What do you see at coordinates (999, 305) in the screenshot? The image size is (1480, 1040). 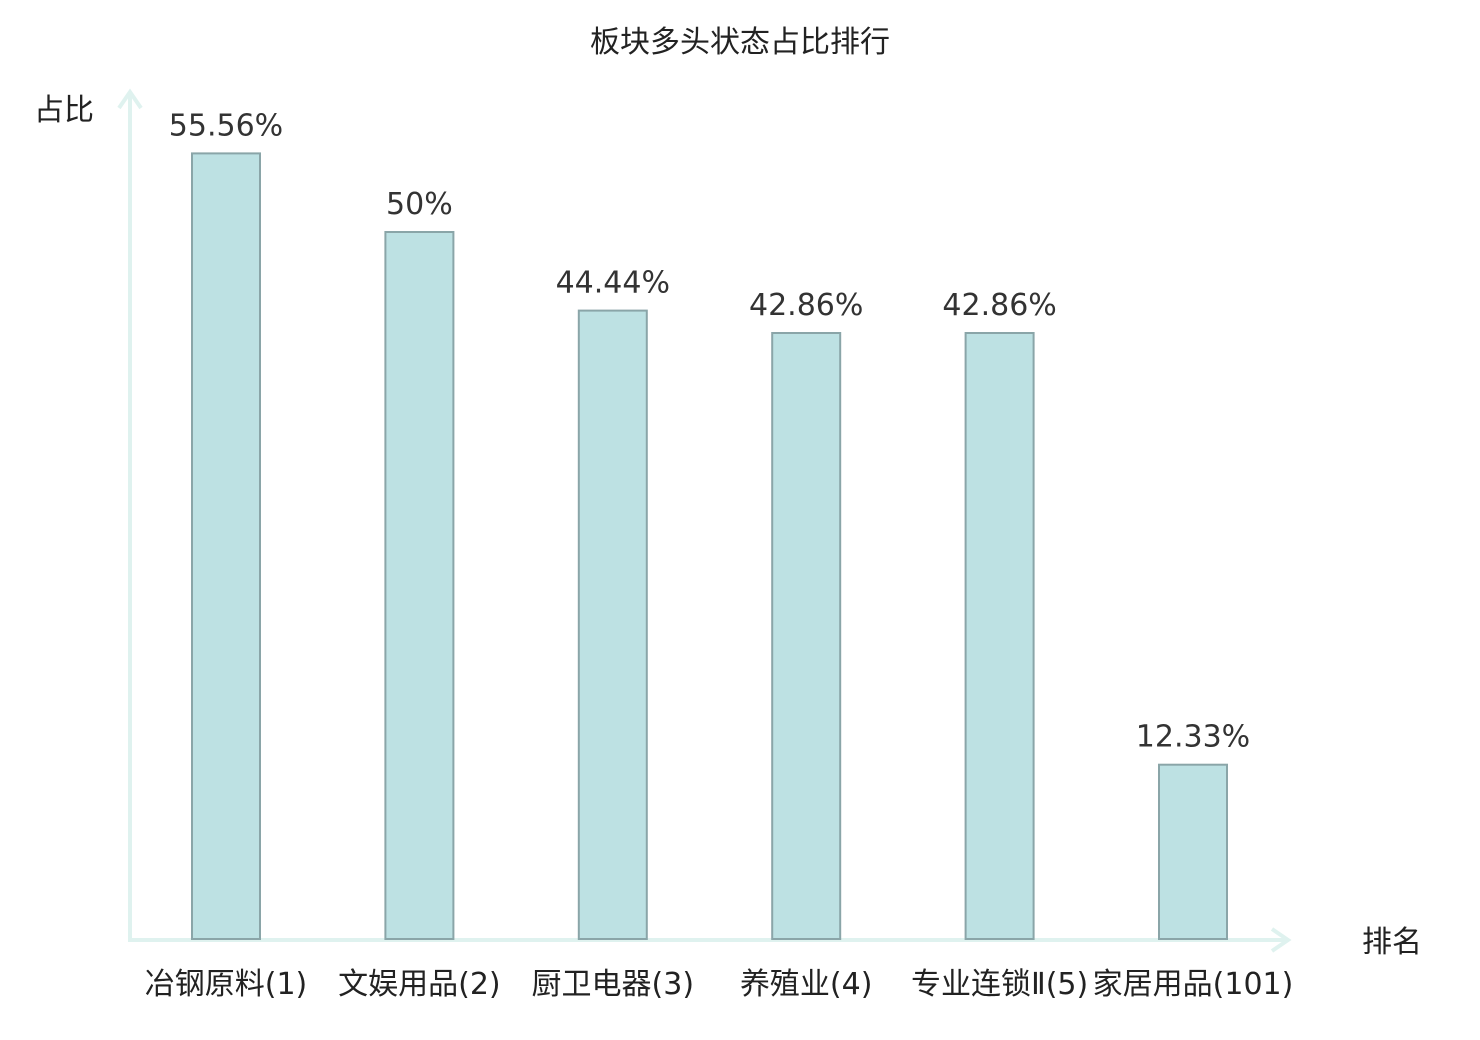 I see `value-label-5: 42.86%` at bounding box center [999, 305].